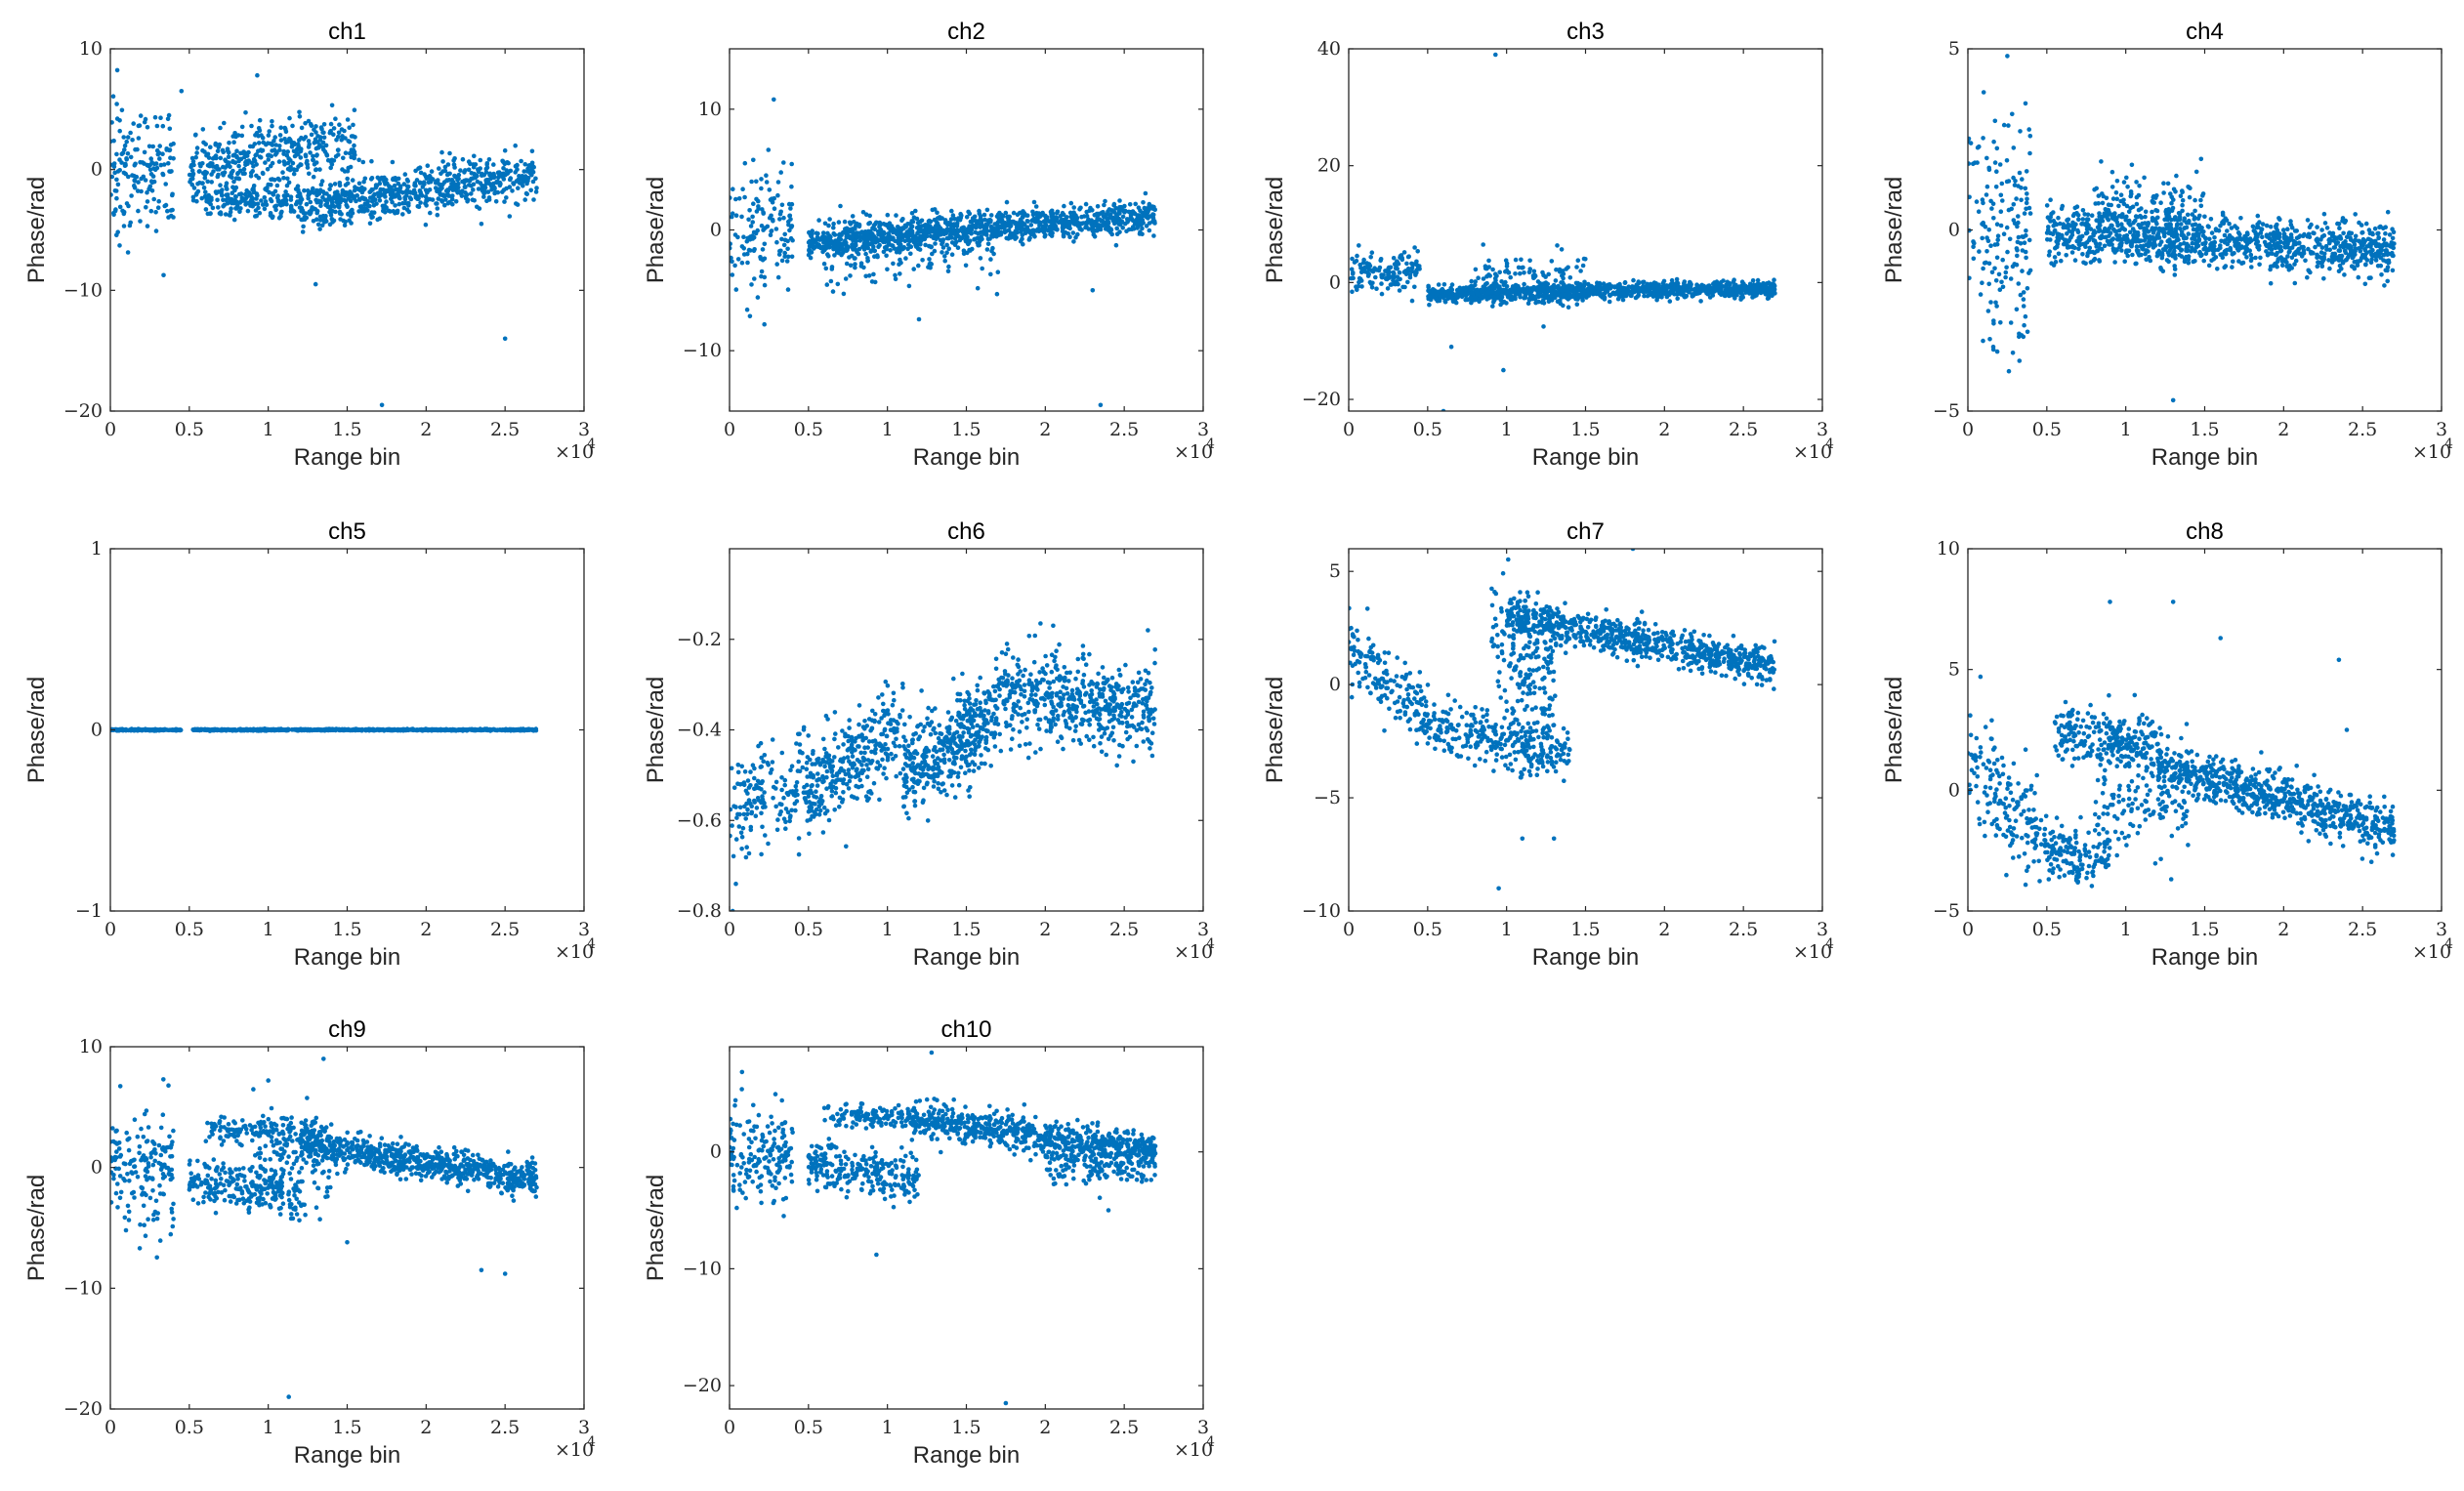 The width and height of the screenshot is (2464, 1491). I want to click on y-tick-label: −20, so click(83, 411).